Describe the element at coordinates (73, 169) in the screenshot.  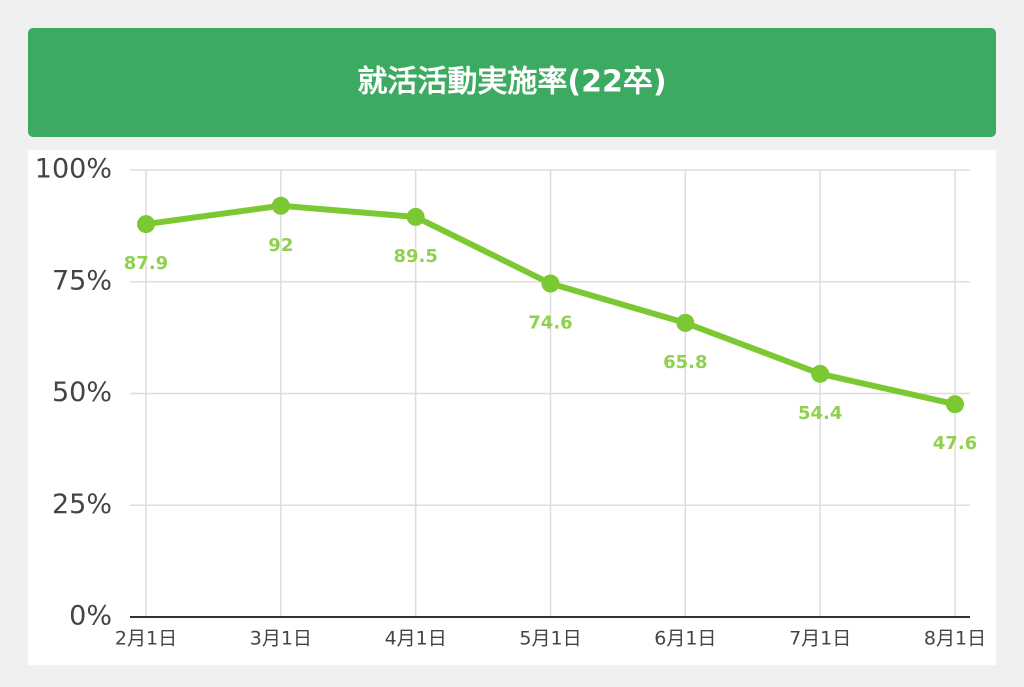
I see `y-tick-label: 100%` at that location.